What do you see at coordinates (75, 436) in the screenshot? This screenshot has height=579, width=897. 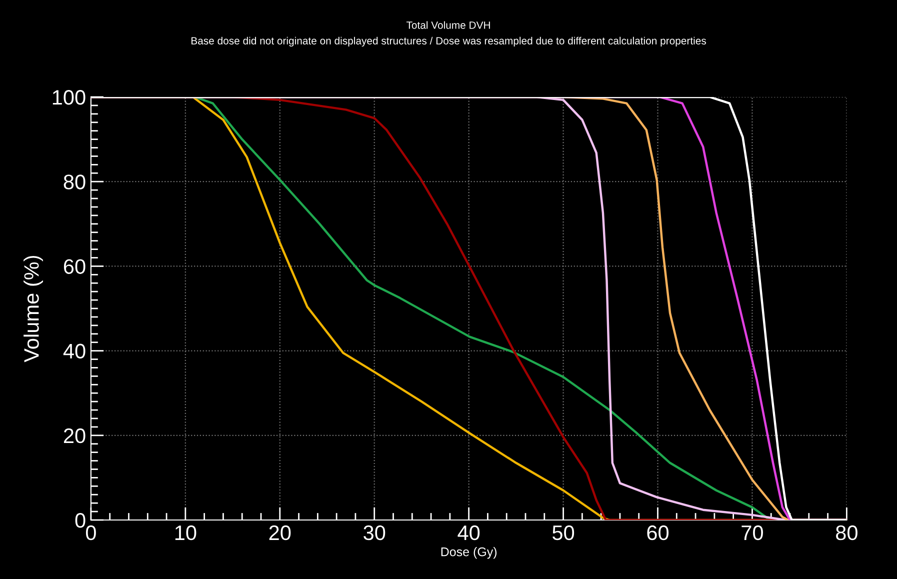 I see `y-tick-label: 20` at bounding box center [75, 436].